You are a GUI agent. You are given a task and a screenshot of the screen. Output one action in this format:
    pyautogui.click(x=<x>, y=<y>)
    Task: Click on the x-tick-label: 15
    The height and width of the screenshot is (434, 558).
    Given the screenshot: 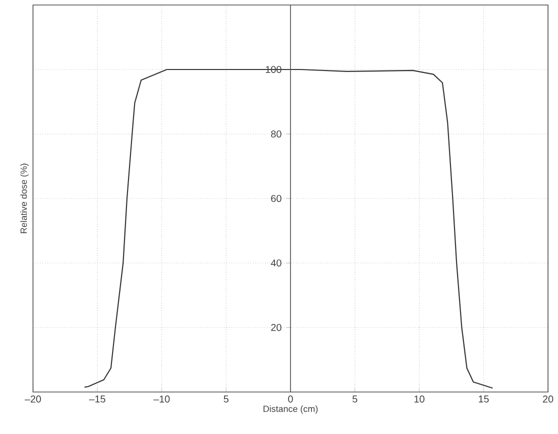 What is the action you would take?
    pyautogui.click(x=483, y=399)
    